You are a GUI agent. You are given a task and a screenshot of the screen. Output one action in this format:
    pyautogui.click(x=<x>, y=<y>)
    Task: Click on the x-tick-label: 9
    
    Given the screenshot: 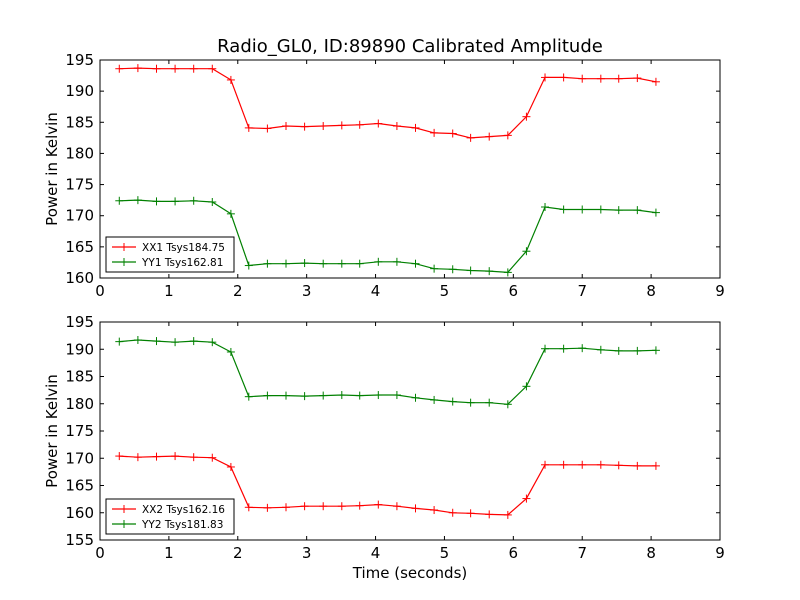 What is the action you would take?
    pyautogui.click(x=720, y=553)
    